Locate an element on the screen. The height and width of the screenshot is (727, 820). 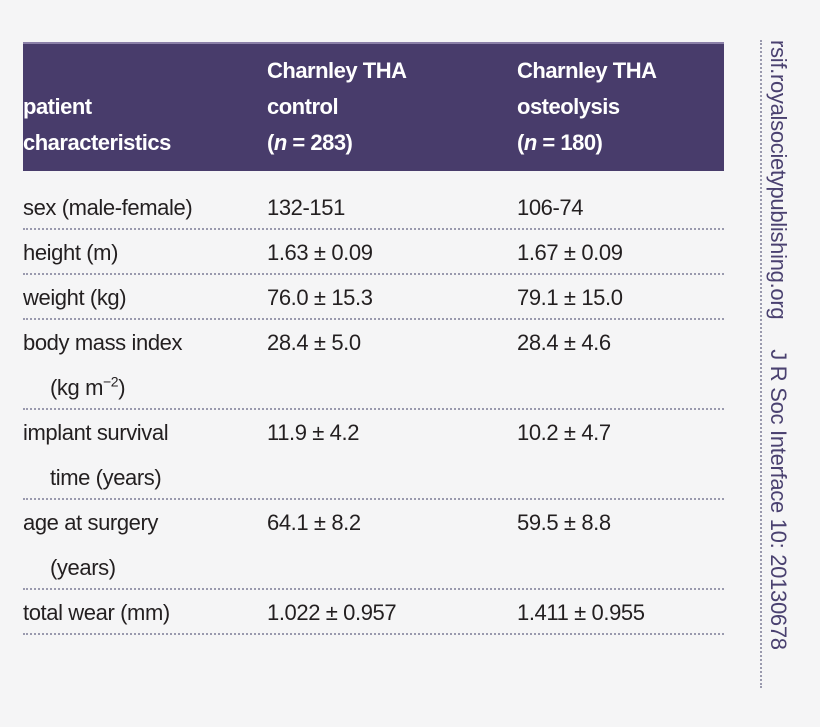
units-text: (kg m is located at coordinates (77, 387).